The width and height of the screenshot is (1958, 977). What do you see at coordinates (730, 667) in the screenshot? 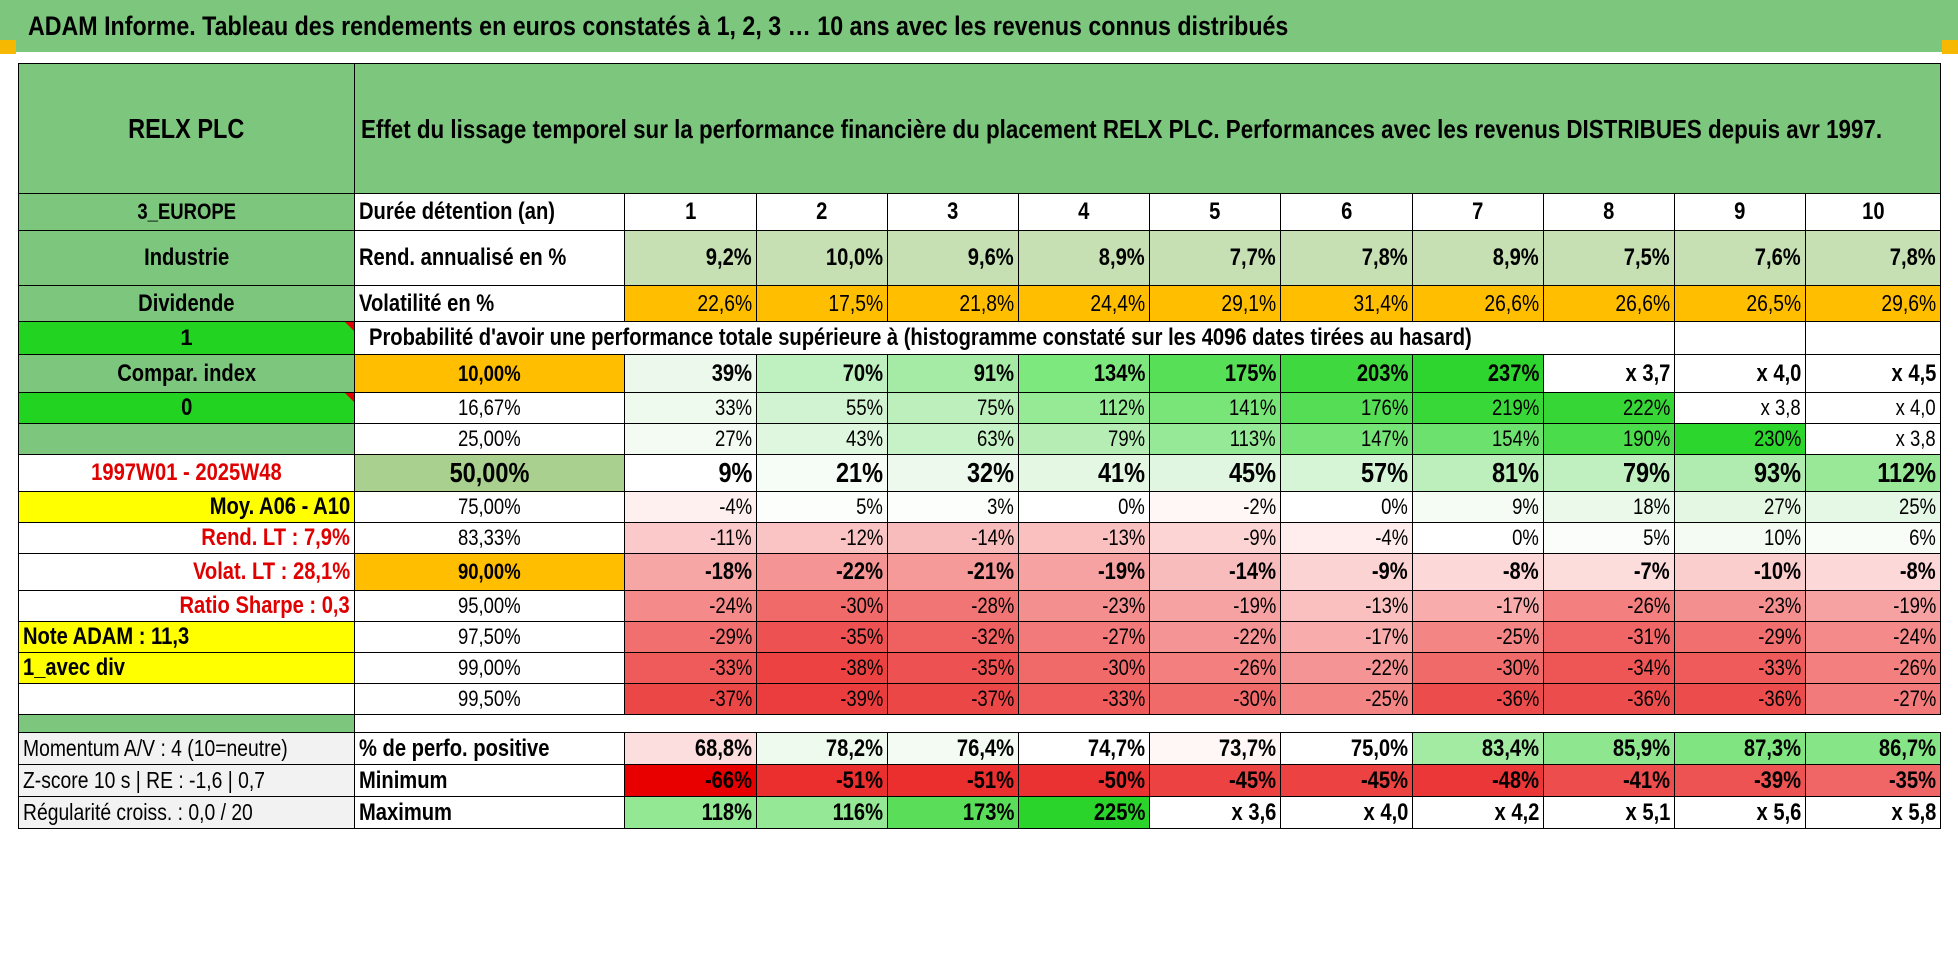
I see `probability-value-text: -33%` at bounding box center [730, 667].